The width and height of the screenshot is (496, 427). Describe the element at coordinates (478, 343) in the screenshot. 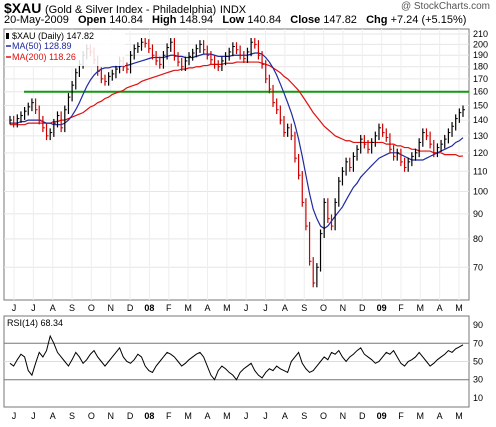

I see `rsi-y-tick: 70` at that location.